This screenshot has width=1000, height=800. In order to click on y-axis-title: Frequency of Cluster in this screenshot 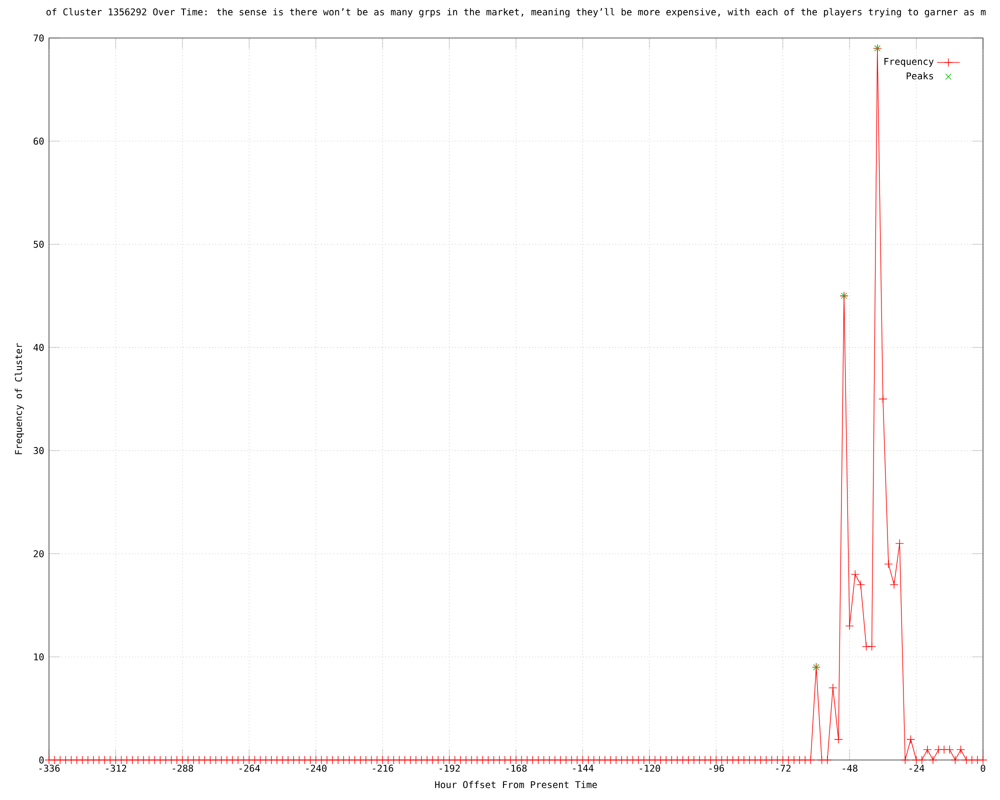, I will do `click(19, 398)`.